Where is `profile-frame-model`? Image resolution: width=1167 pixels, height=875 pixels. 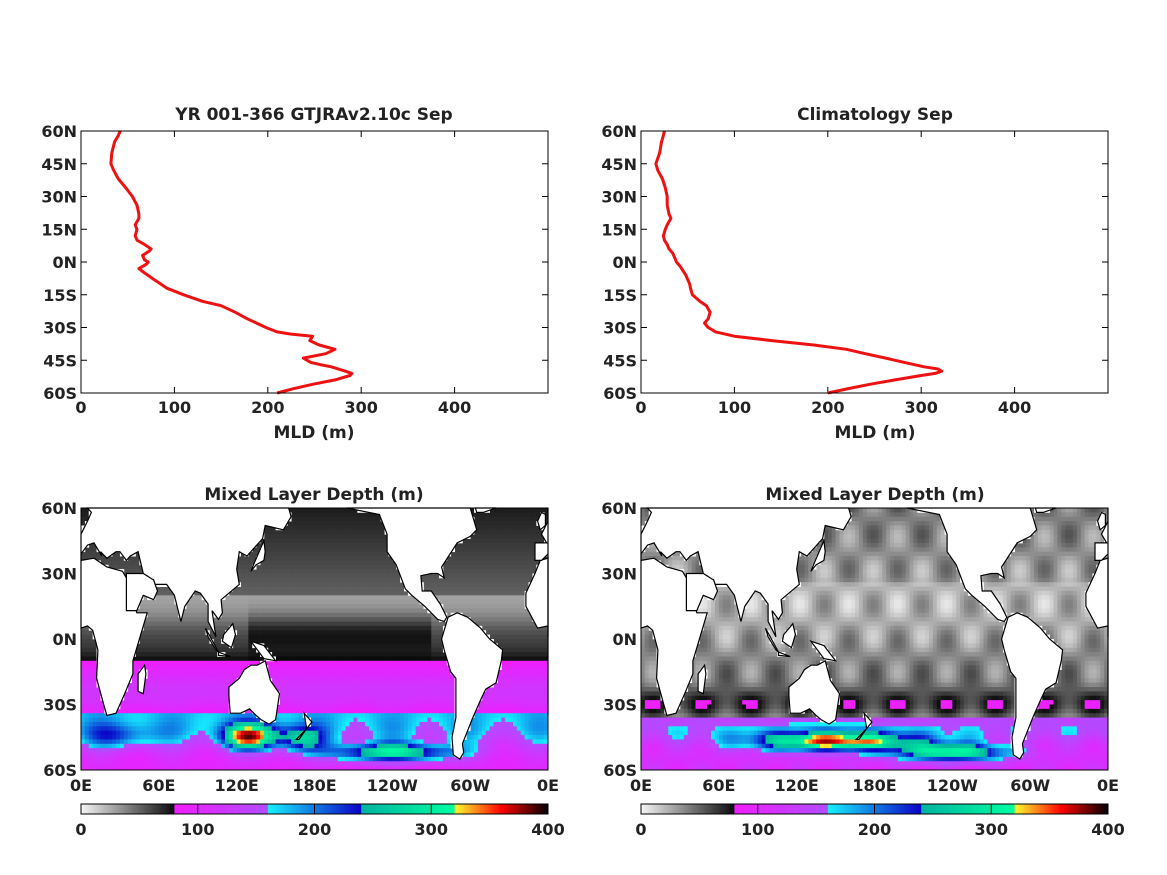
profile-frame-model is located at coordinates (314, 262).